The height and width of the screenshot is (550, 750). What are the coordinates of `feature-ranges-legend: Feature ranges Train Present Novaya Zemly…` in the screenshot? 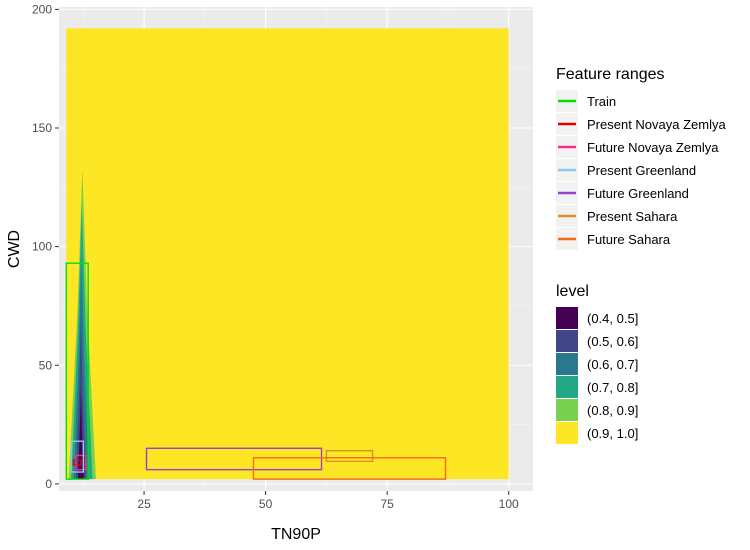 It's located at (641, 158).